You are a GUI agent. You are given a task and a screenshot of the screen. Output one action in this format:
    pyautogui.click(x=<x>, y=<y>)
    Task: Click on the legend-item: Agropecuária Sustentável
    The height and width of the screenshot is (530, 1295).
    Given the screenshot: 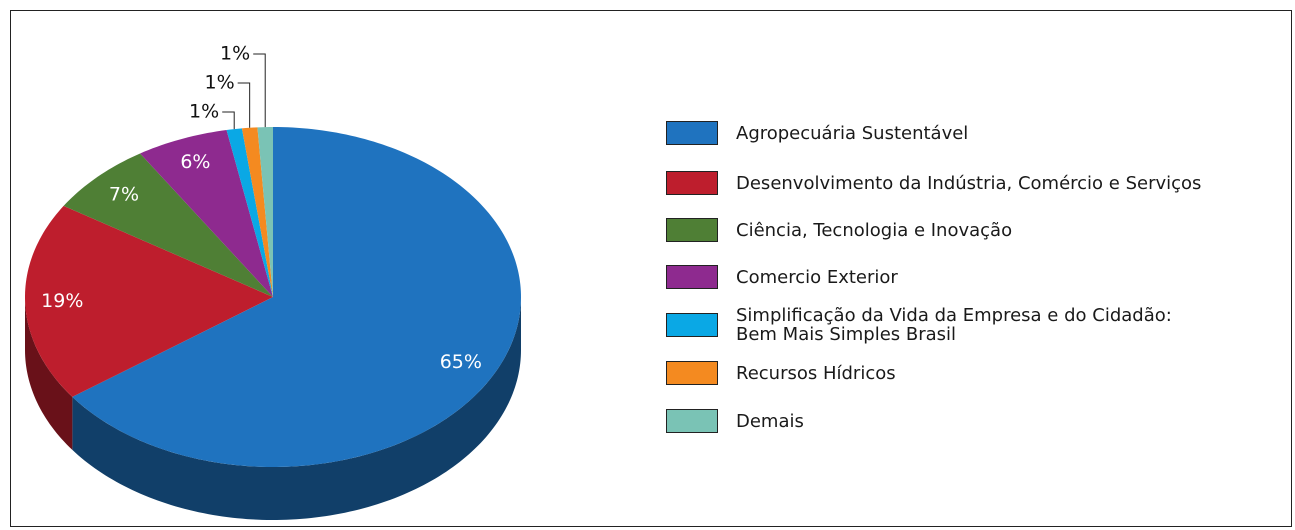 What is the action you would take?
    pyautogui.click(x=817, y=133)
    